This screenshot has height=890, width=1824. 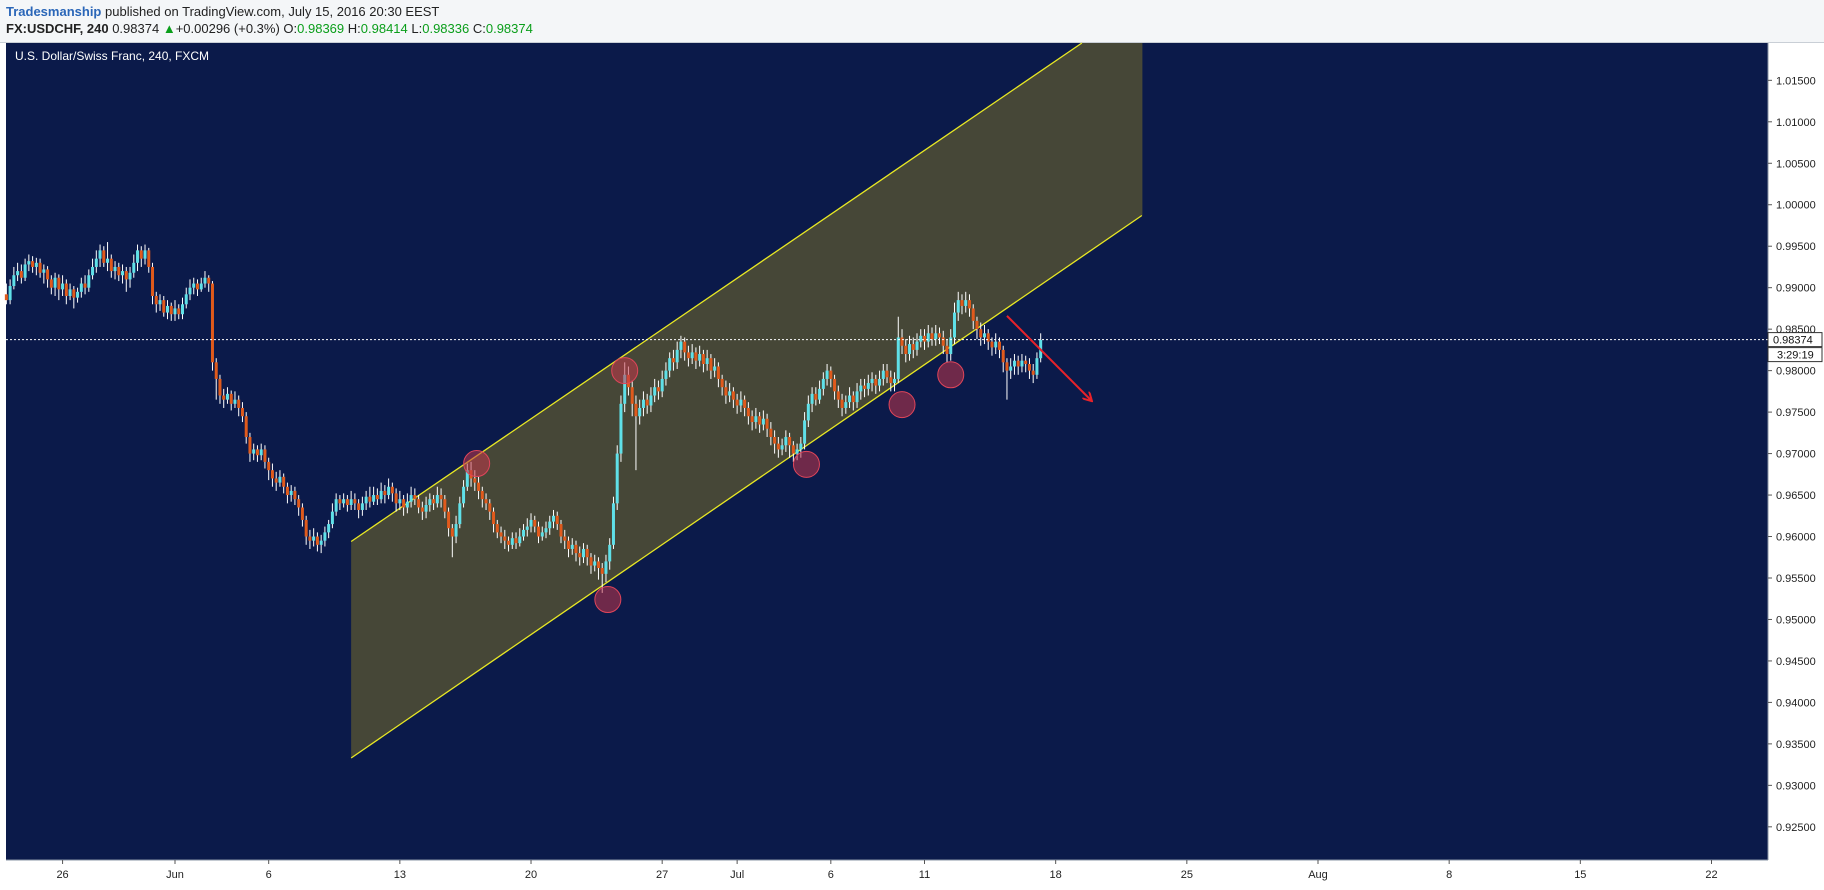 I want to click on y-tick-label: 0.98000, so click(x=1796, y=372).